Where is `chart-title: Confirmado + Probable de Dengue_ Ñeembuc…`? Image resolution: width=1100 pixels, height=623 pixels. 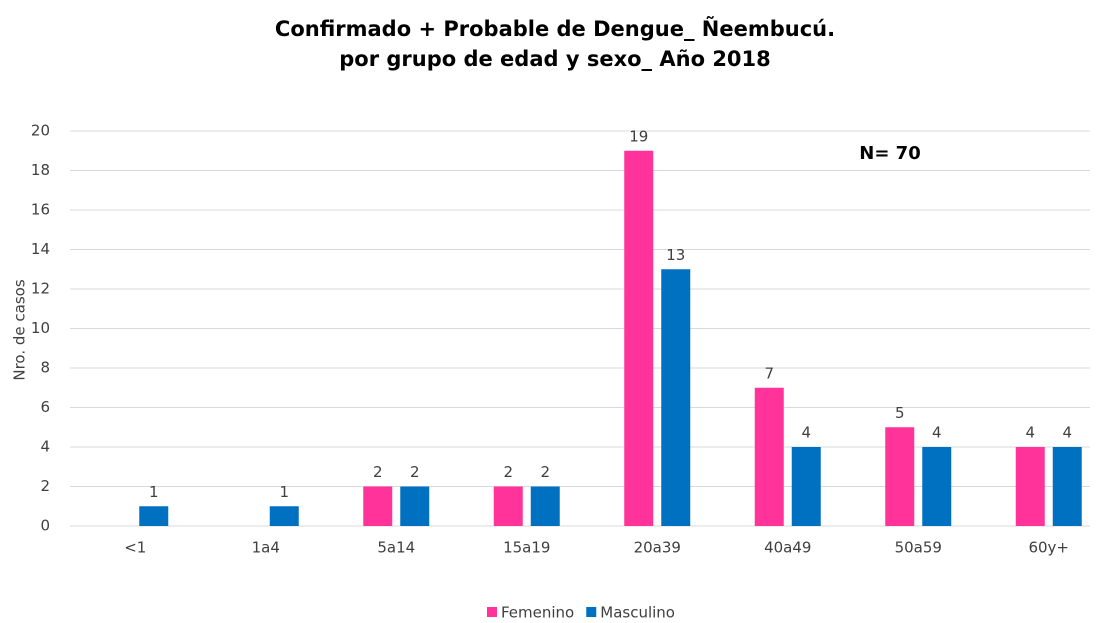
chart-title: Confirmado + Probable de Dengue_ Ñeembuc… is located at coordinates (555, 28).